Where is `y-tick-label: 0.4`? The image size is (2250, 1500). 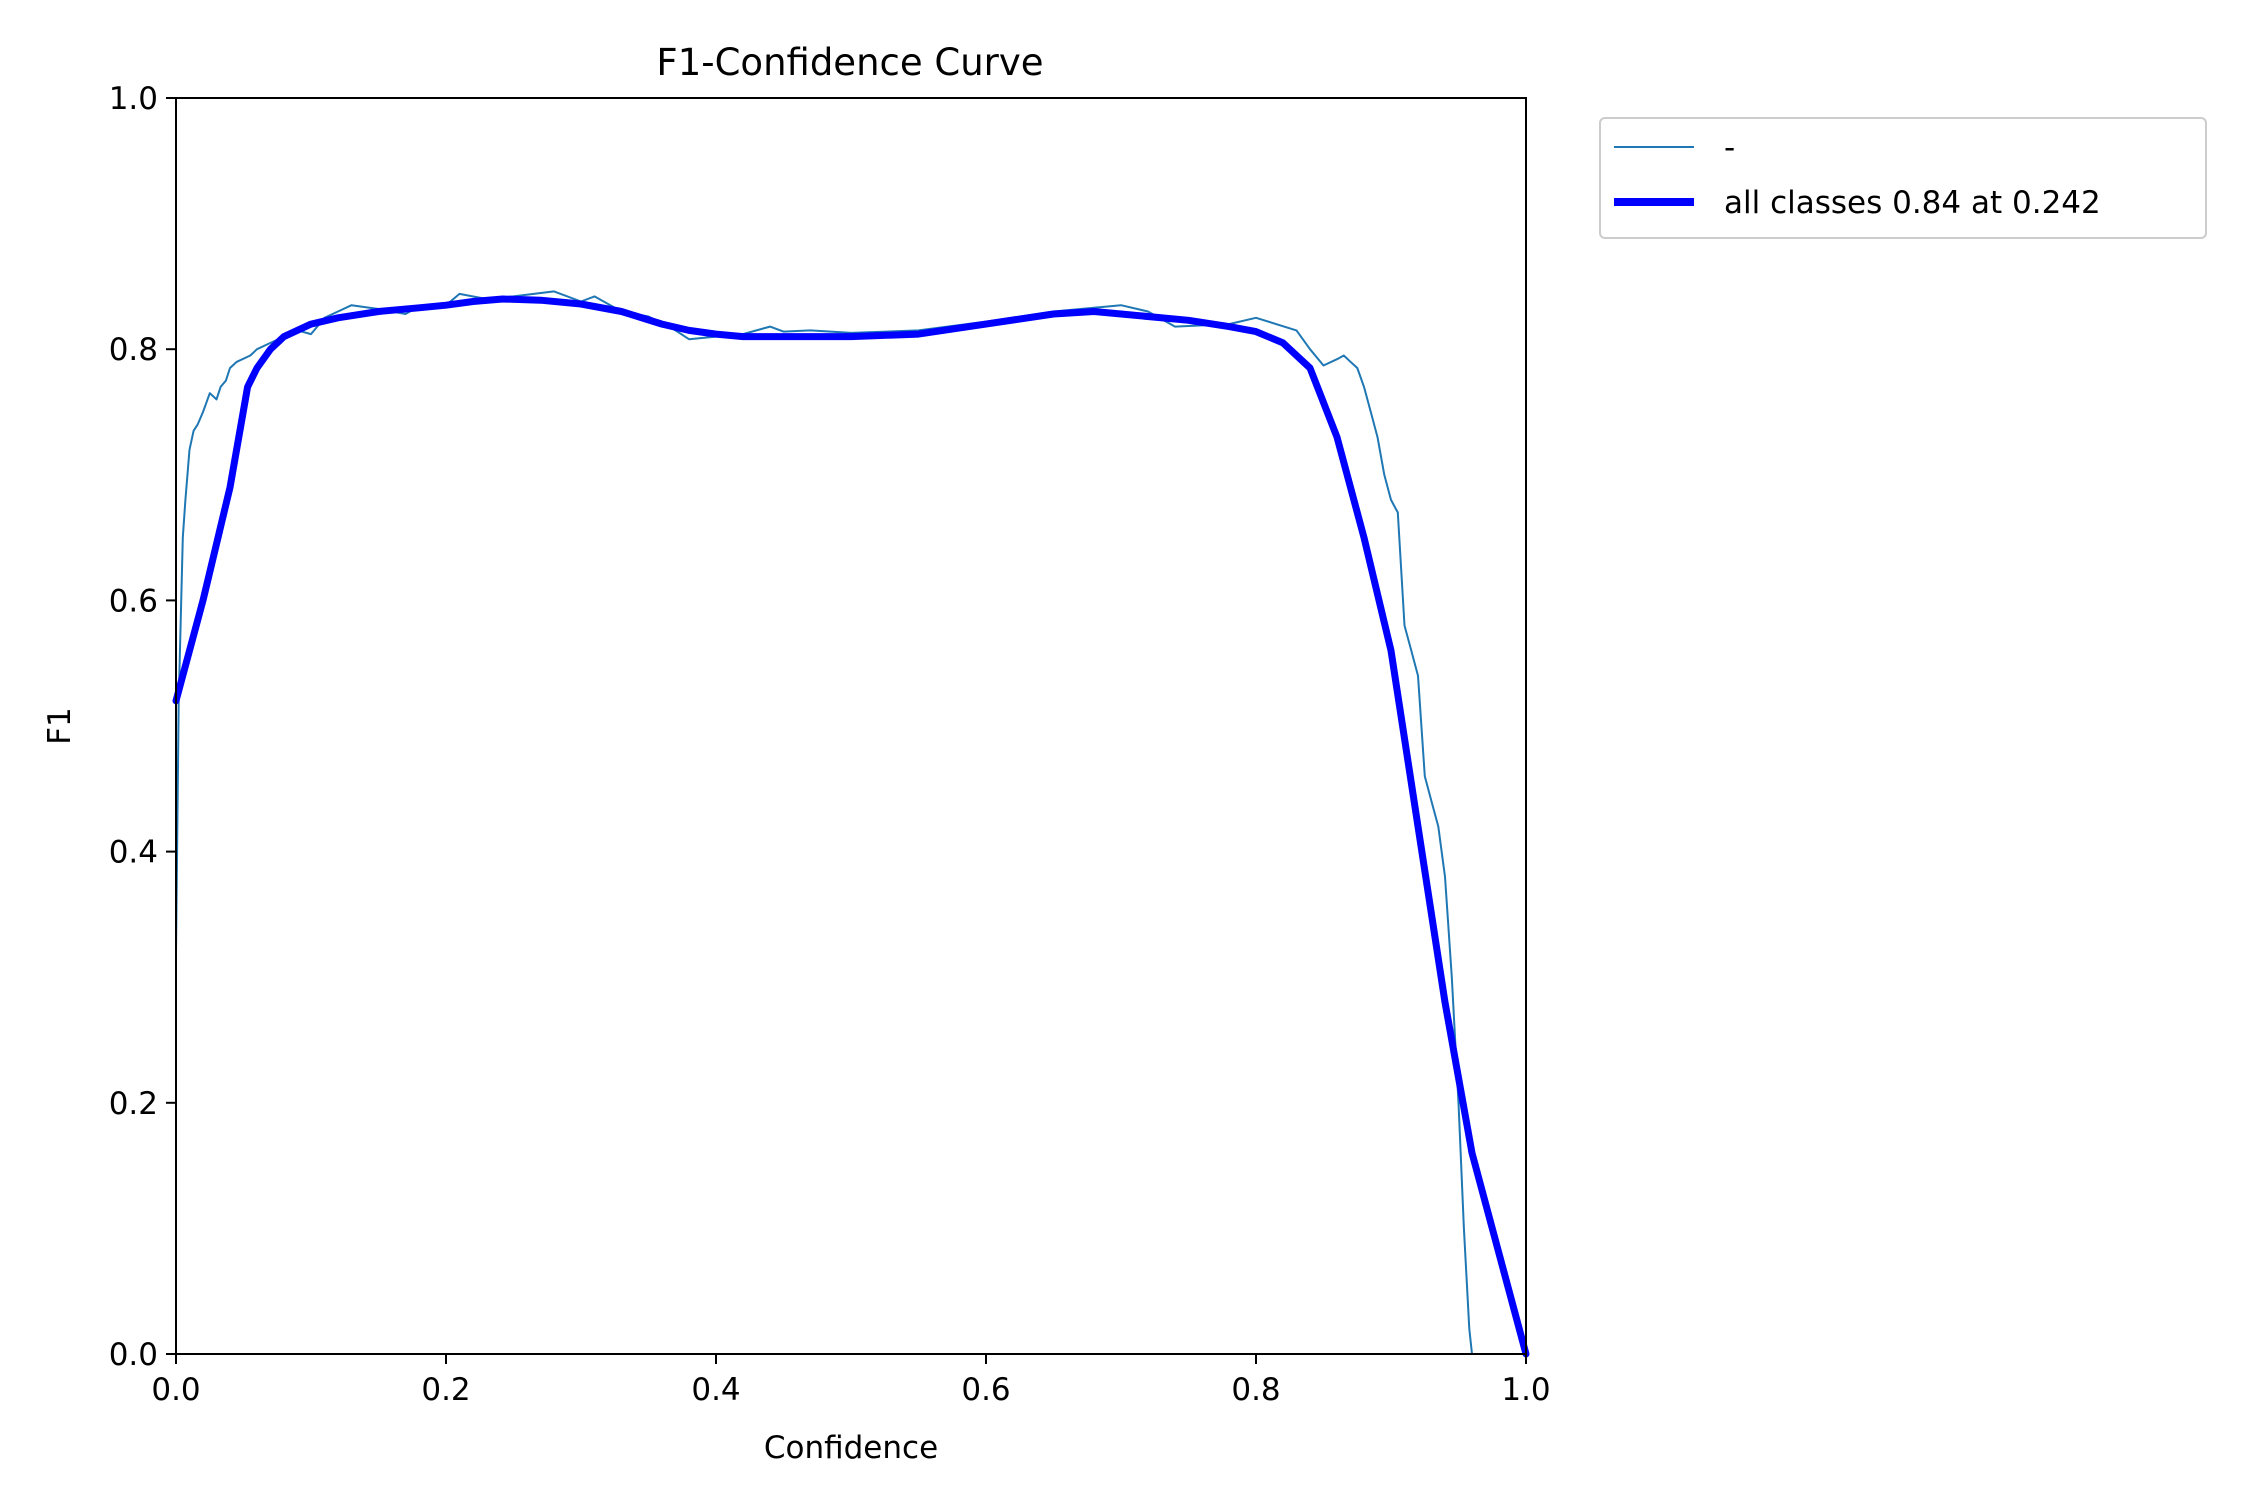 y-tick-label: 0.4 is located at coordinates (133, 853).